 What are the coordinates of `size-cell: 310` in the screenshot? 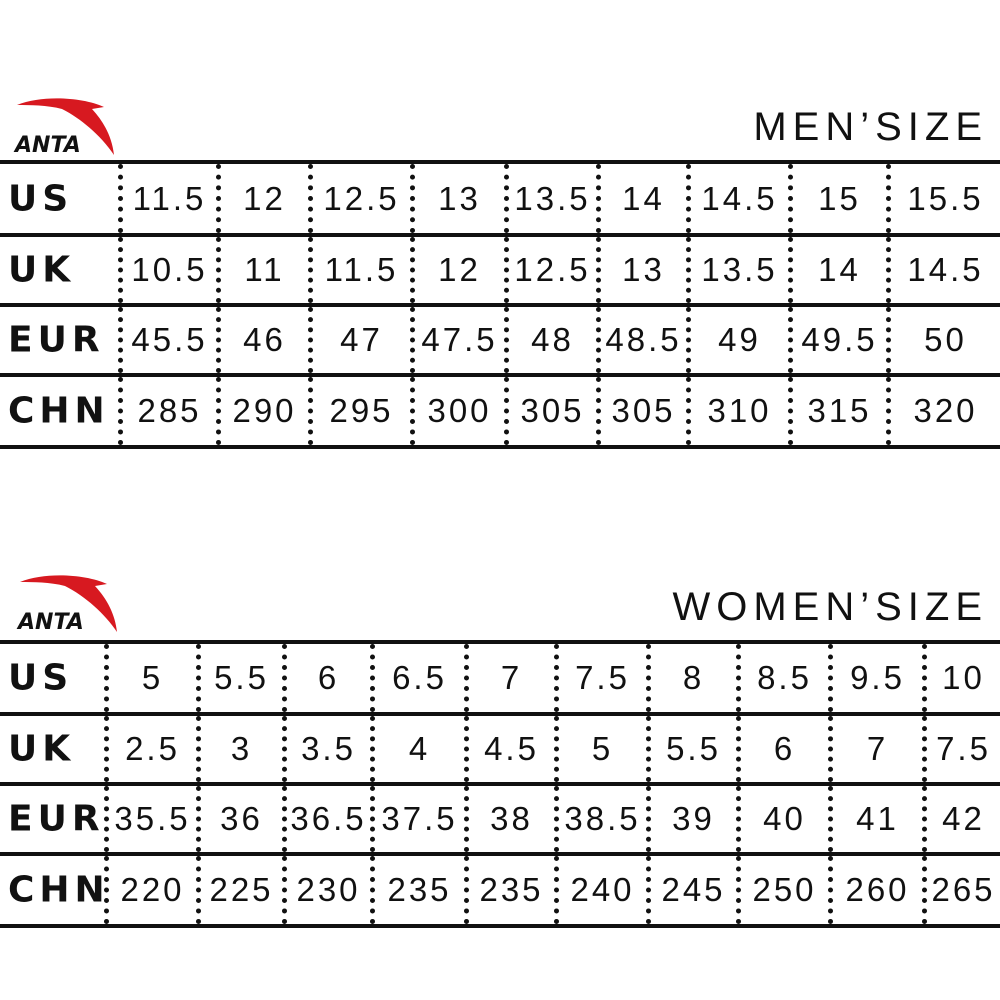 It's located at (737, 411).